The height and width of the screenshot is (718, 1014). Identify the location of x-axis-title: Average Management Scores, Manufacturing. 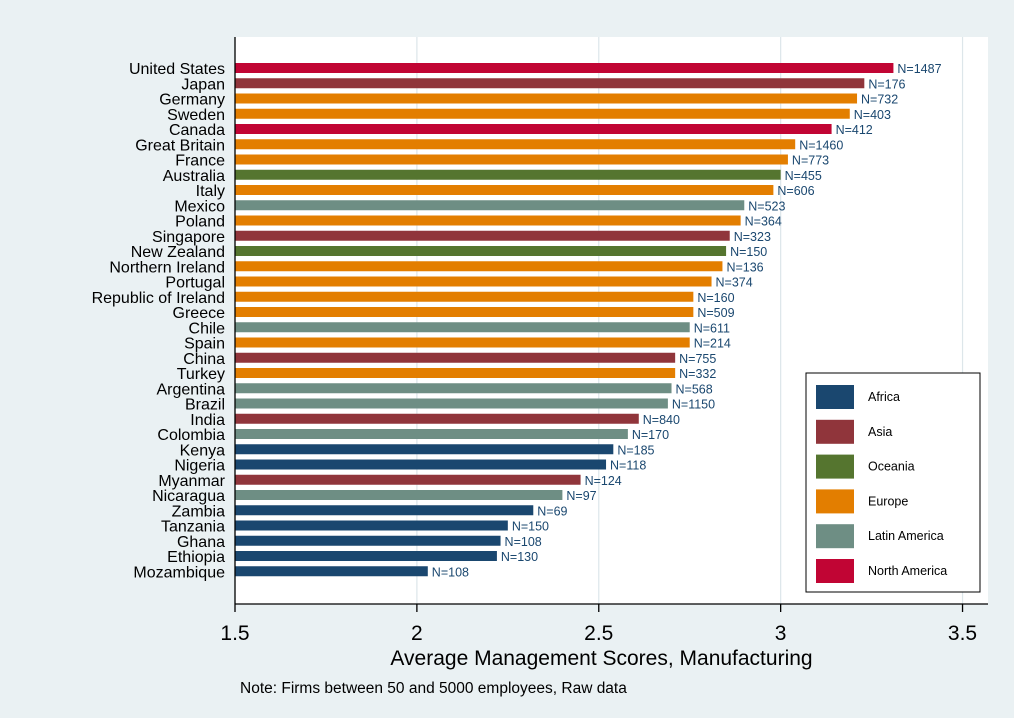
(601, 658).